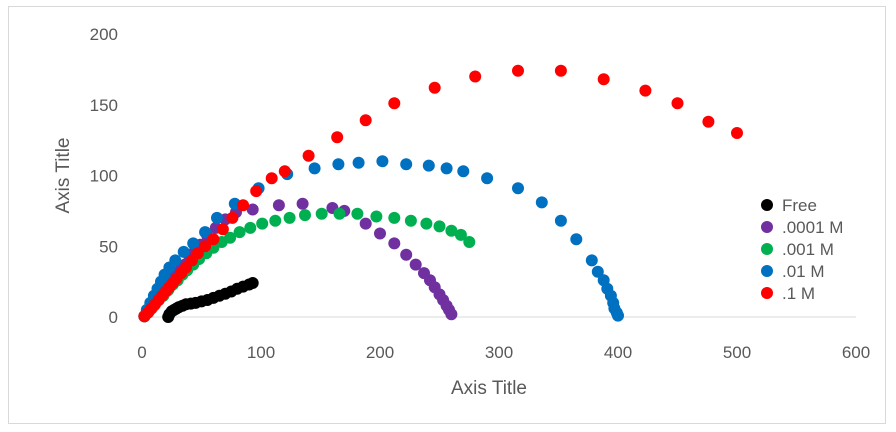 This screenshot has width=896, height=432. I want to click on x-tick-label: 300, so click(499, 352).